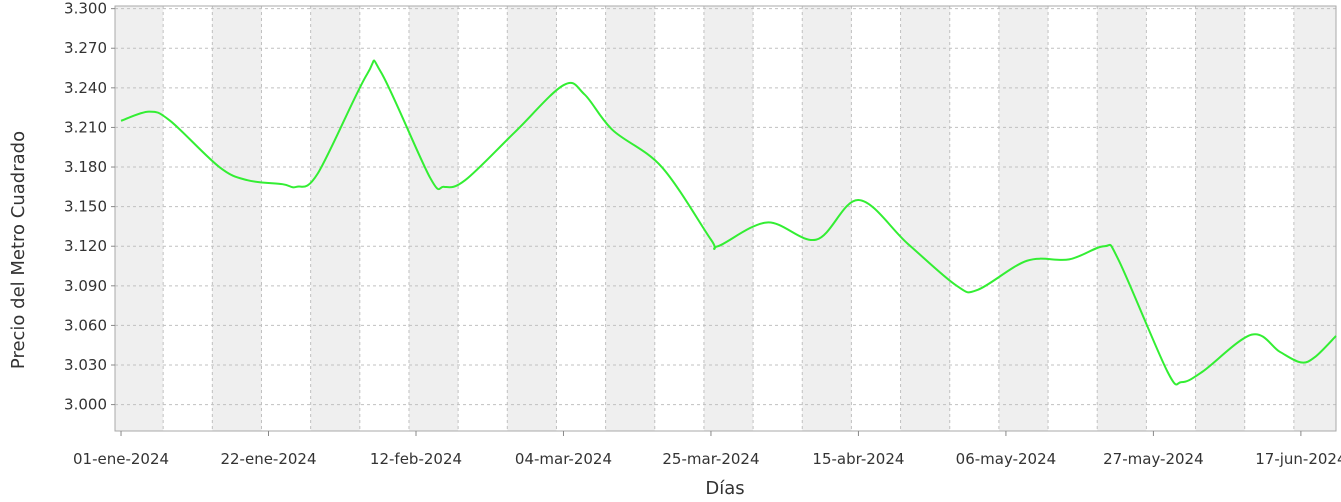 This screenshot has width=1341, height=502. What do you see at coordinates (85, 405) in the screenshot?
I see `y-tick-label: 3.000` at bounding box center [85, 405].